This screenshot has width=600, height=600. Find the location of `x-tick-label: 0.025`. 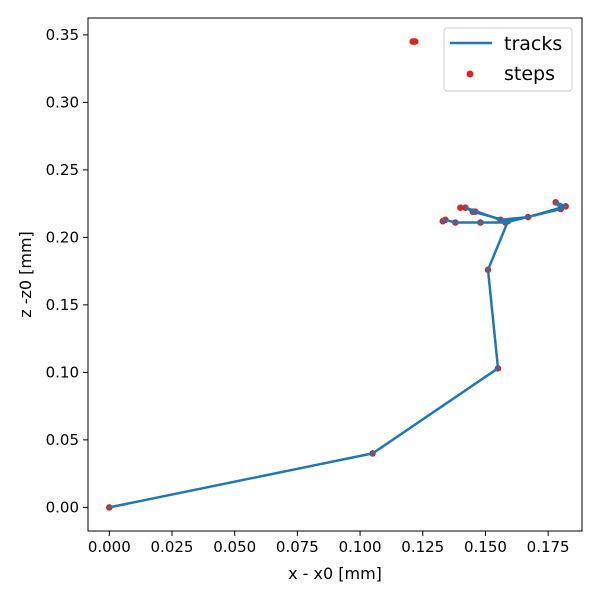

x-tick-label: 0.025 is located at coordinates (172, 547).